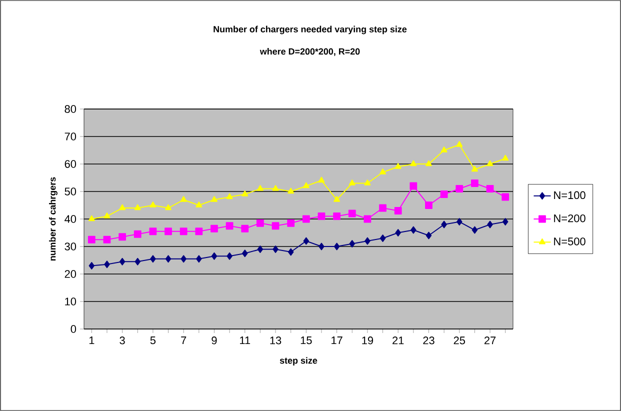 The width and height of the screenshot is (621, 411). Describe the element at coordinates (122, 340) in the screenshot. I see `x-tick-label: 3` at that location.